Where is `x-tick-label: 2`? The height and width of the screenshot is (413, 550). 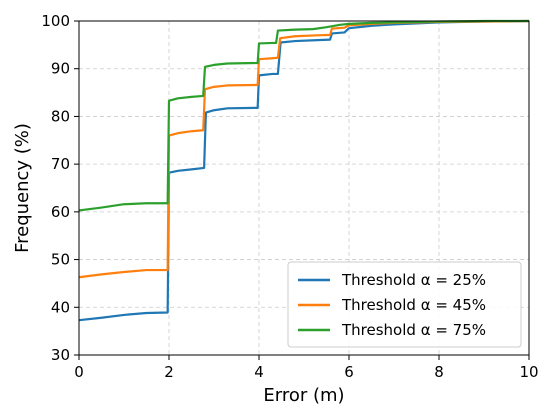 x-tick-label: 2 is located at coordinates (169, 372).